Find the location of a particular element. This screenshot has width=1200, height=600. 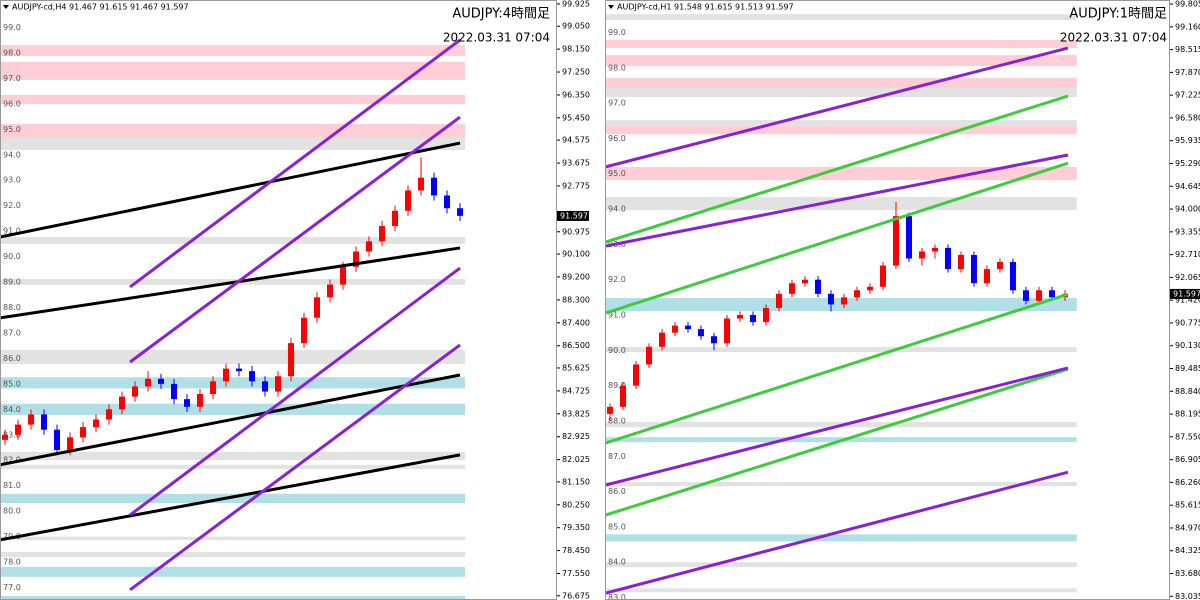

y-tick-label: 91.420 is located at coordinates (1187, 300).